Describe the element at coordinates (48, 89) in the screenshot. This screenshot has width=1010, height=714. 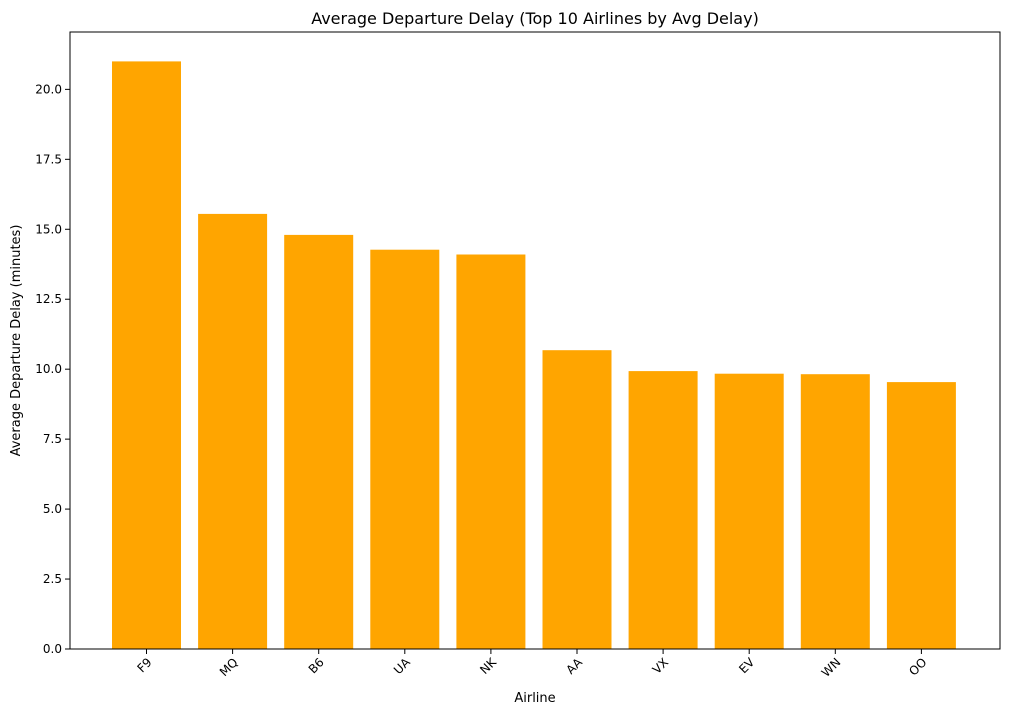
I see `y-tick-label: 20.0` at that location.